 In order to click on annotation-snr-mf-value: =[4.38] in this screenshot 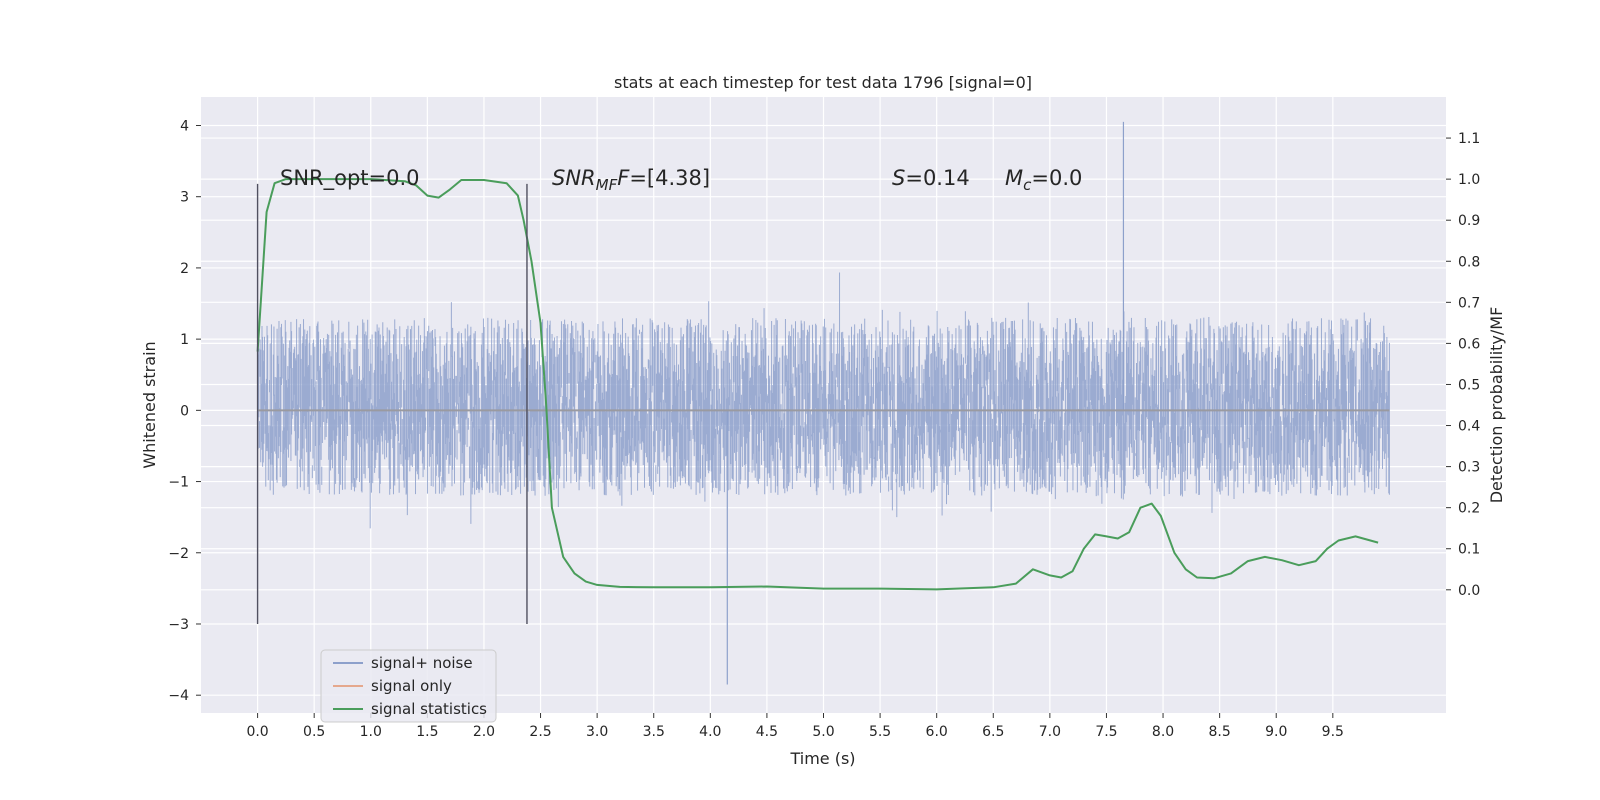, I will do `click(669, 178)`.